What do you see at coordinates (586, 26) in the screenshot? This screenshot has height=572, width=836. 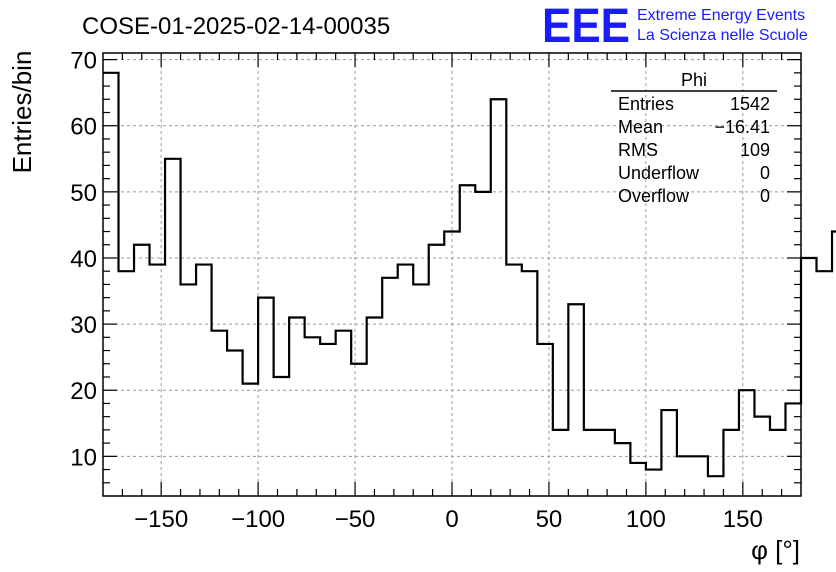 I see `eee-logo-mark: EEE` at bounding box center [586, 26].